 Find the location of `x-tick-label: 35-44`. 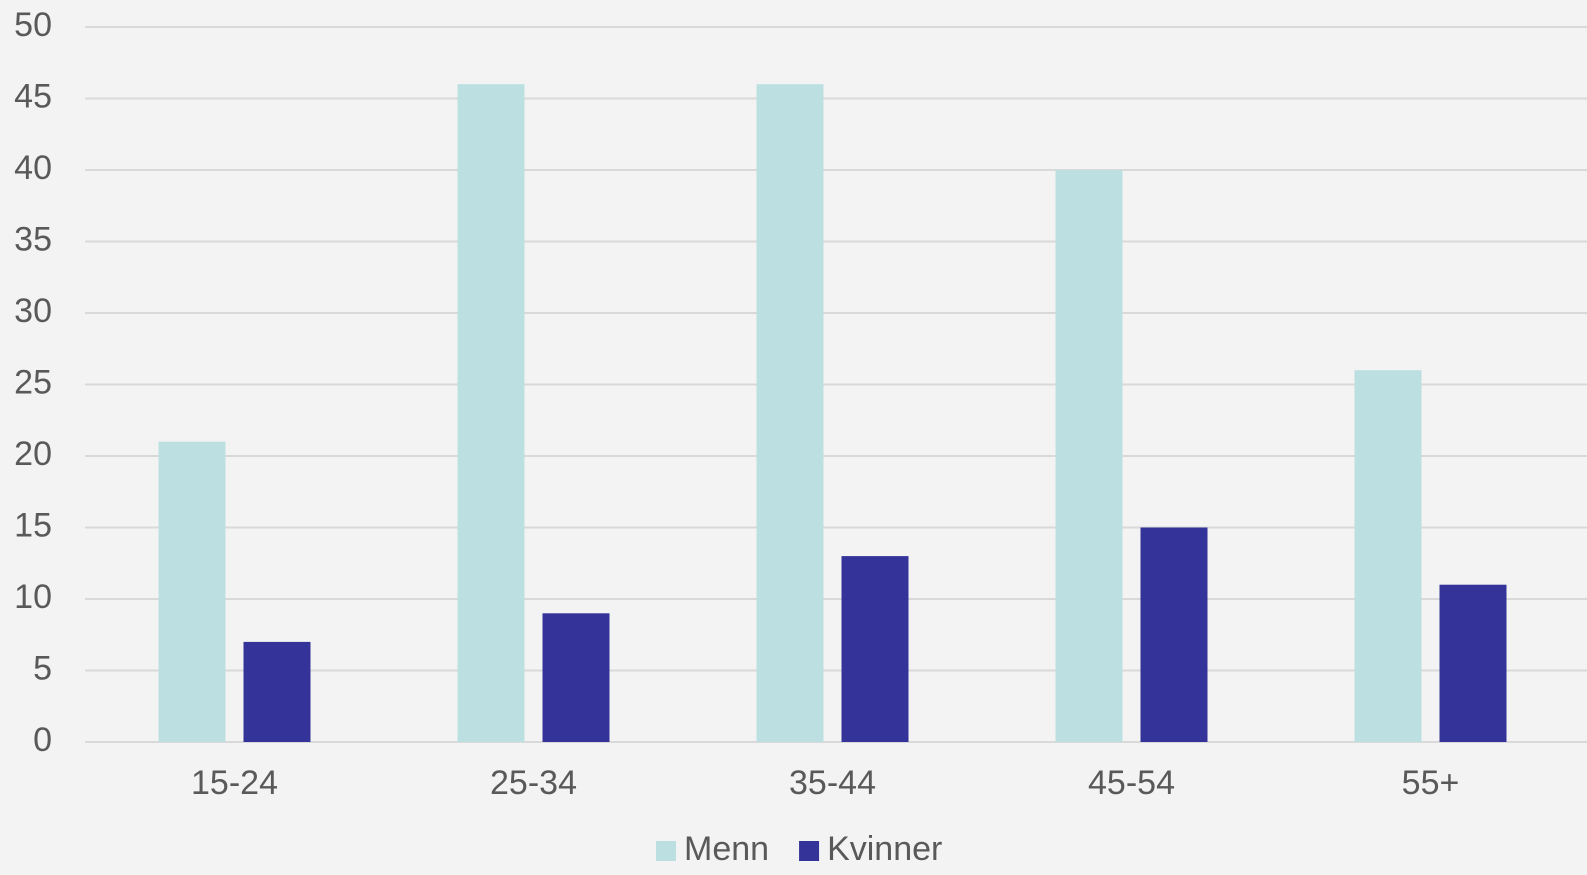

x-tick-label: 35-44 is located at coordinates (832, 783).